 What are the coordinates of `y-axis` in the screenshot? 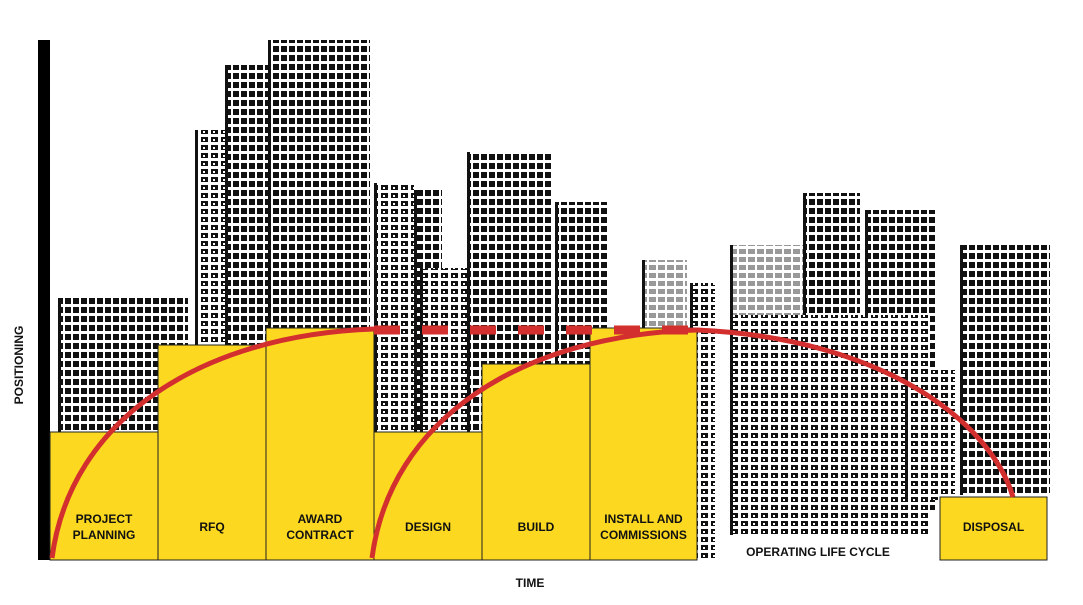 It's located at (44, 300).